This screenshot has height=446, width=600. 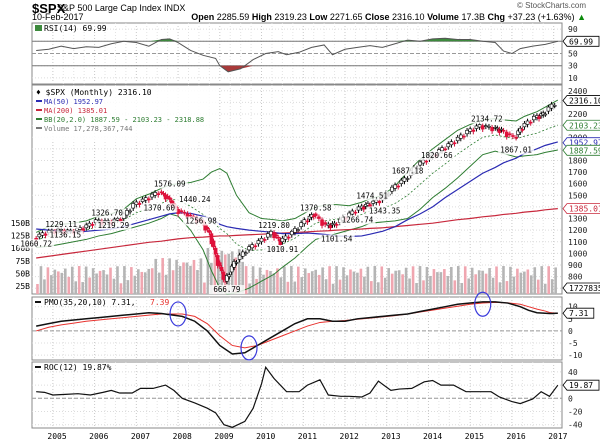 I want to click on roc-last-value-tag, so click(x=581, y=385).